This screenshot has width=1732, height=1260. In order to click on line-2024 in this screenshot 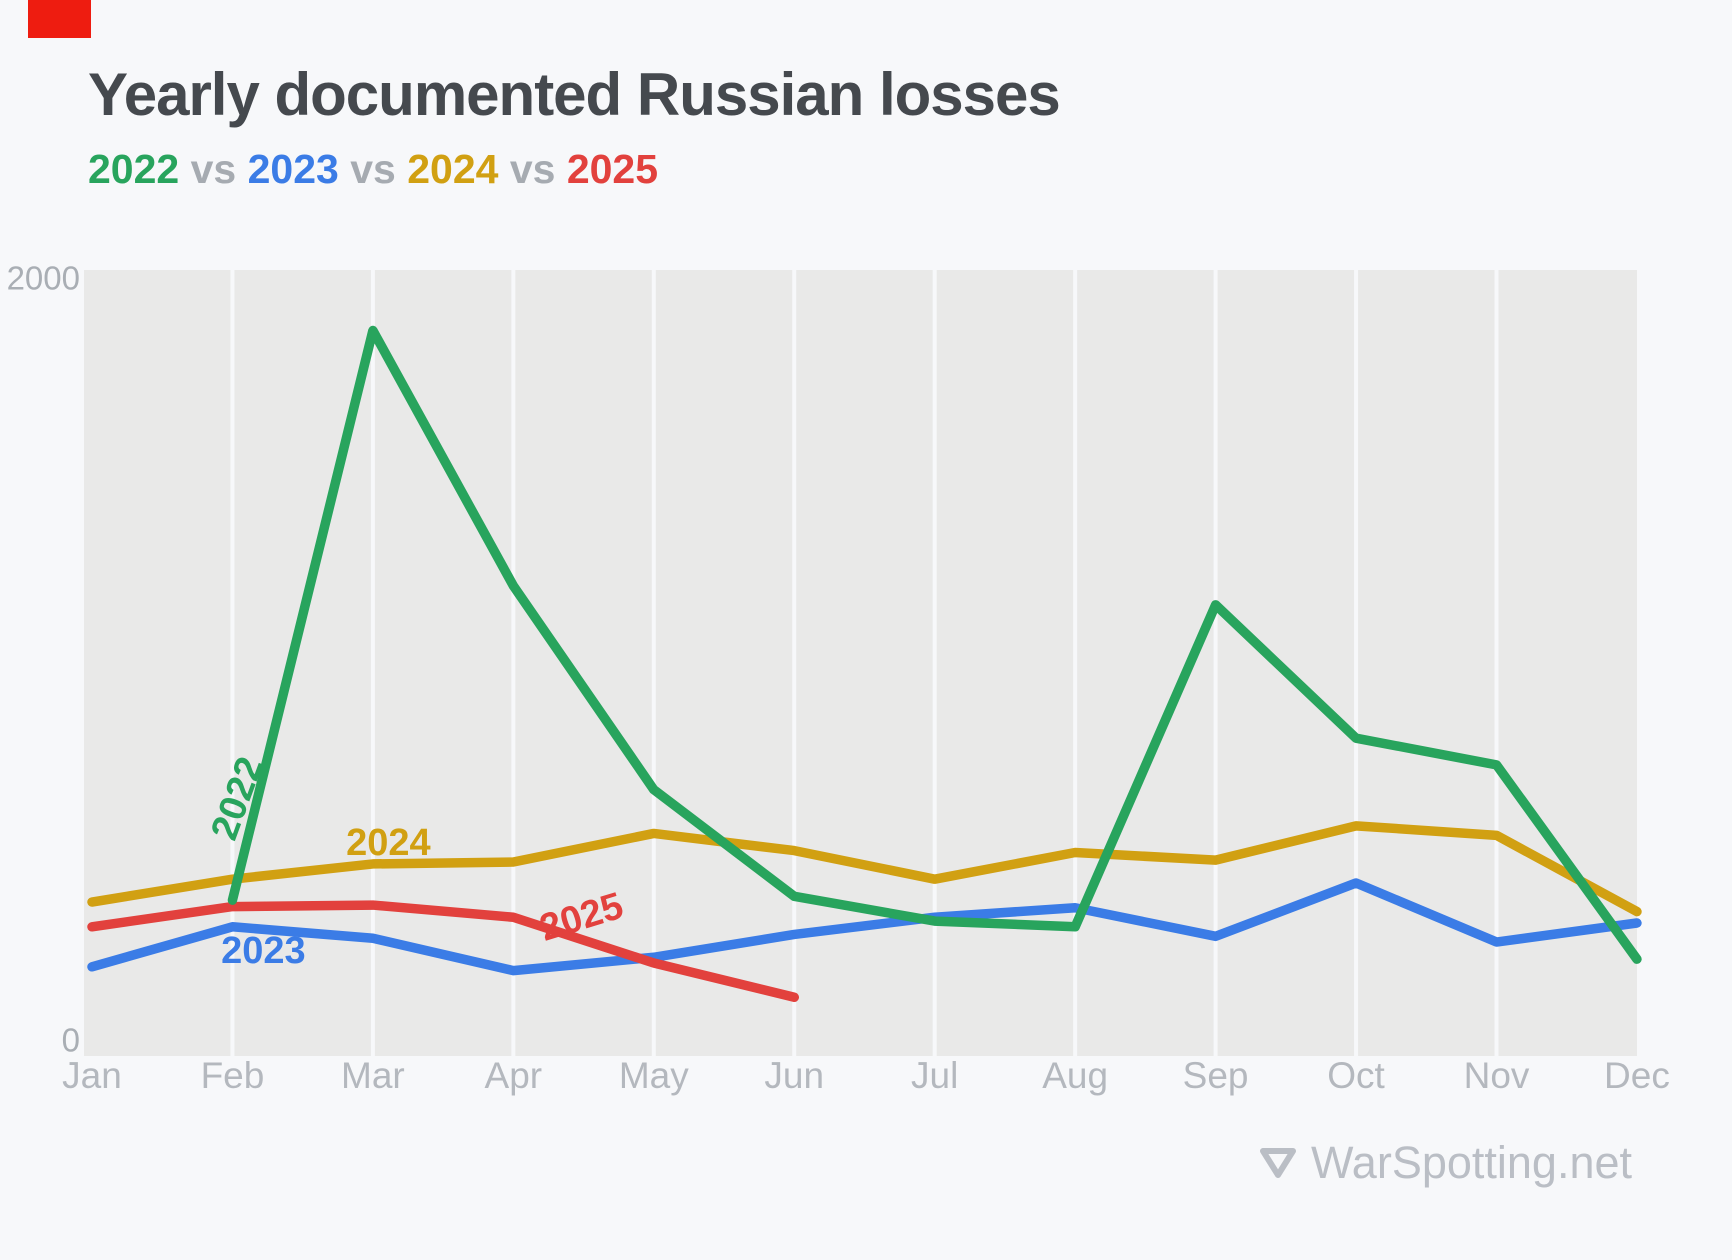, I will do `click(864, 869)`.